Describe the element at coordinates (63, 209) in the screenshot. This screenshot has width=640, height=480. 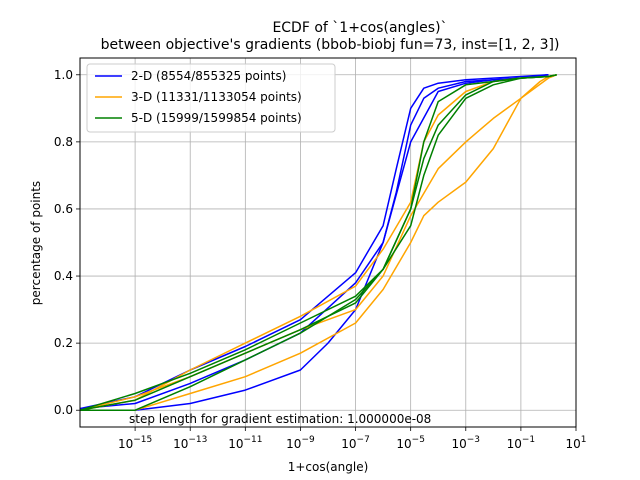
I see `y-tick-label: 0.6` at that location.